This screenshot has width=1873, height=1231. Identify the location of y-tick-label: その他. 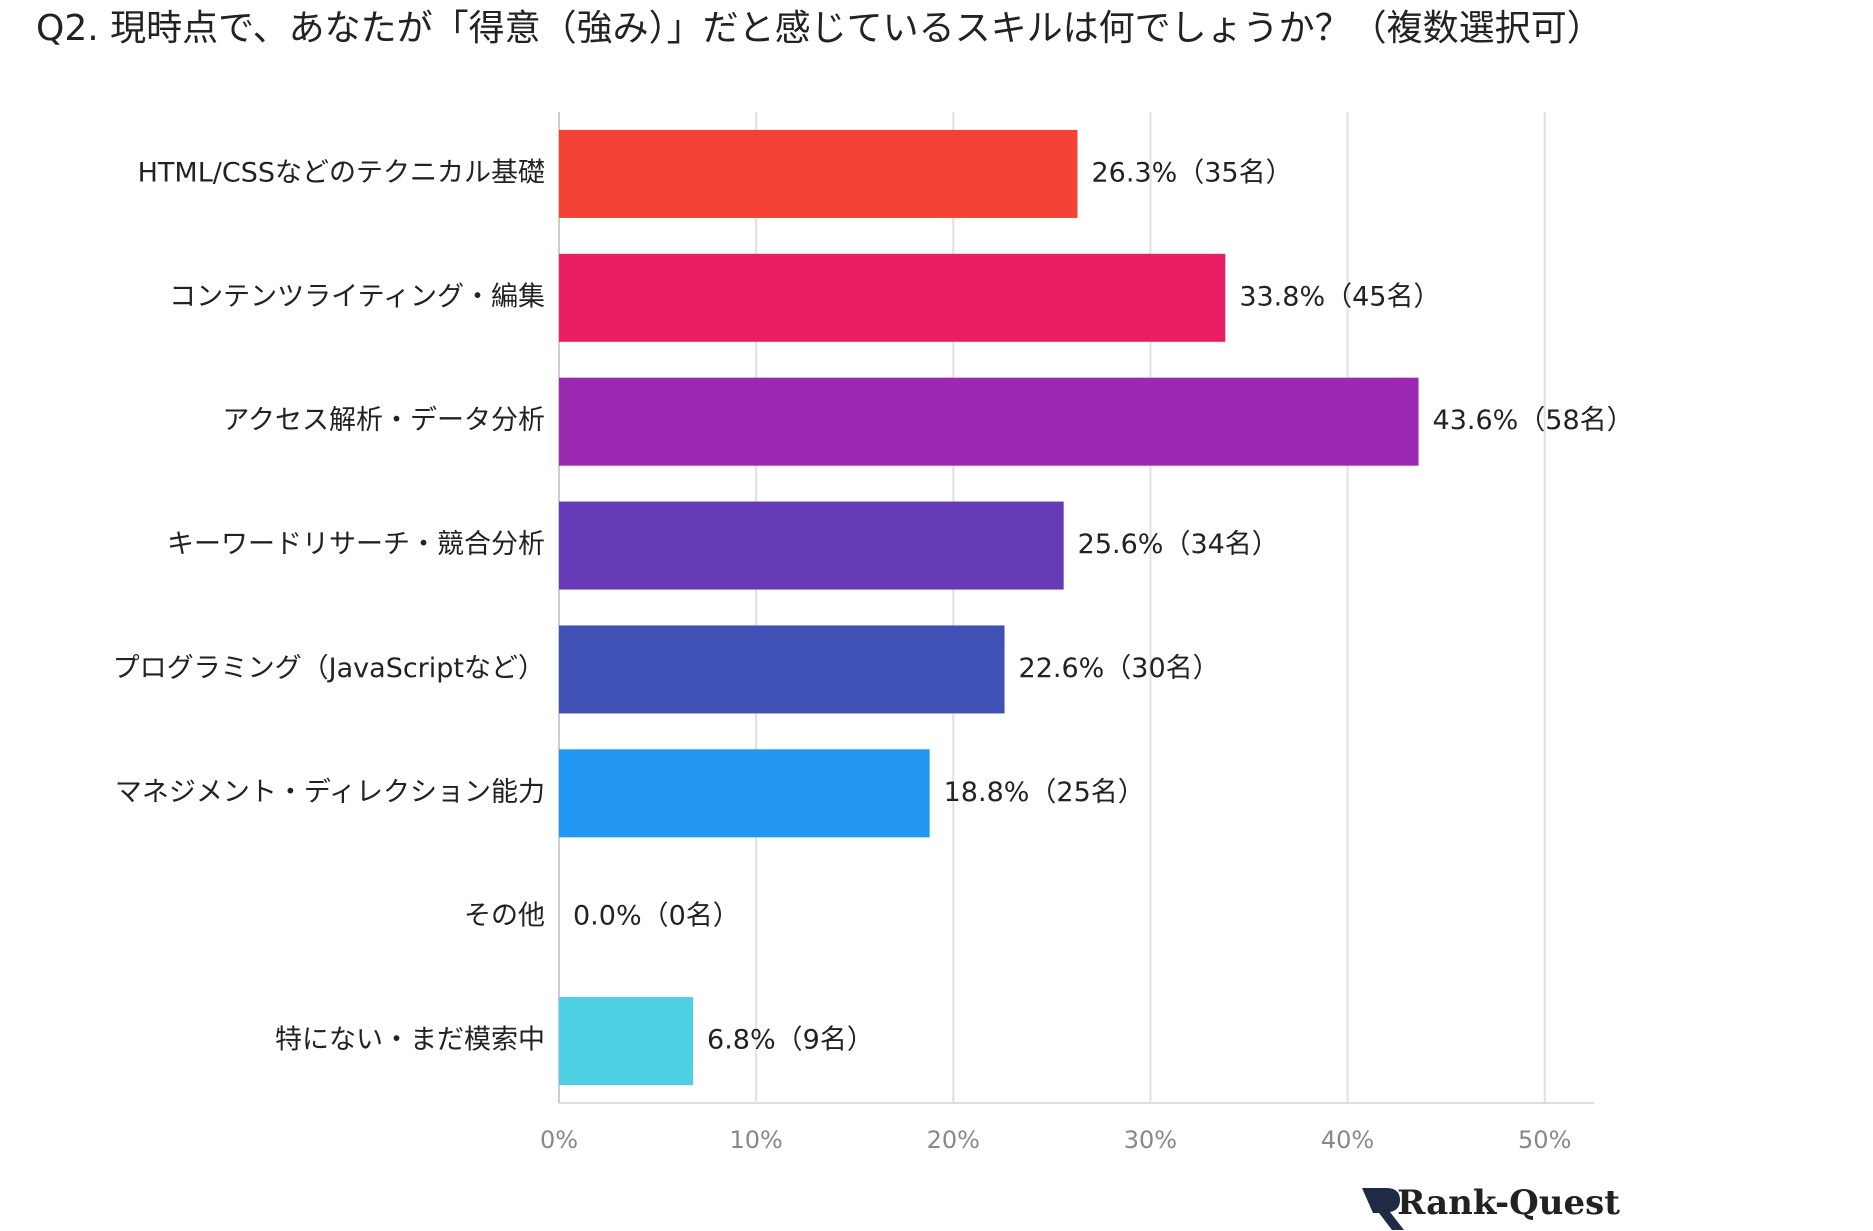
(504, 916).